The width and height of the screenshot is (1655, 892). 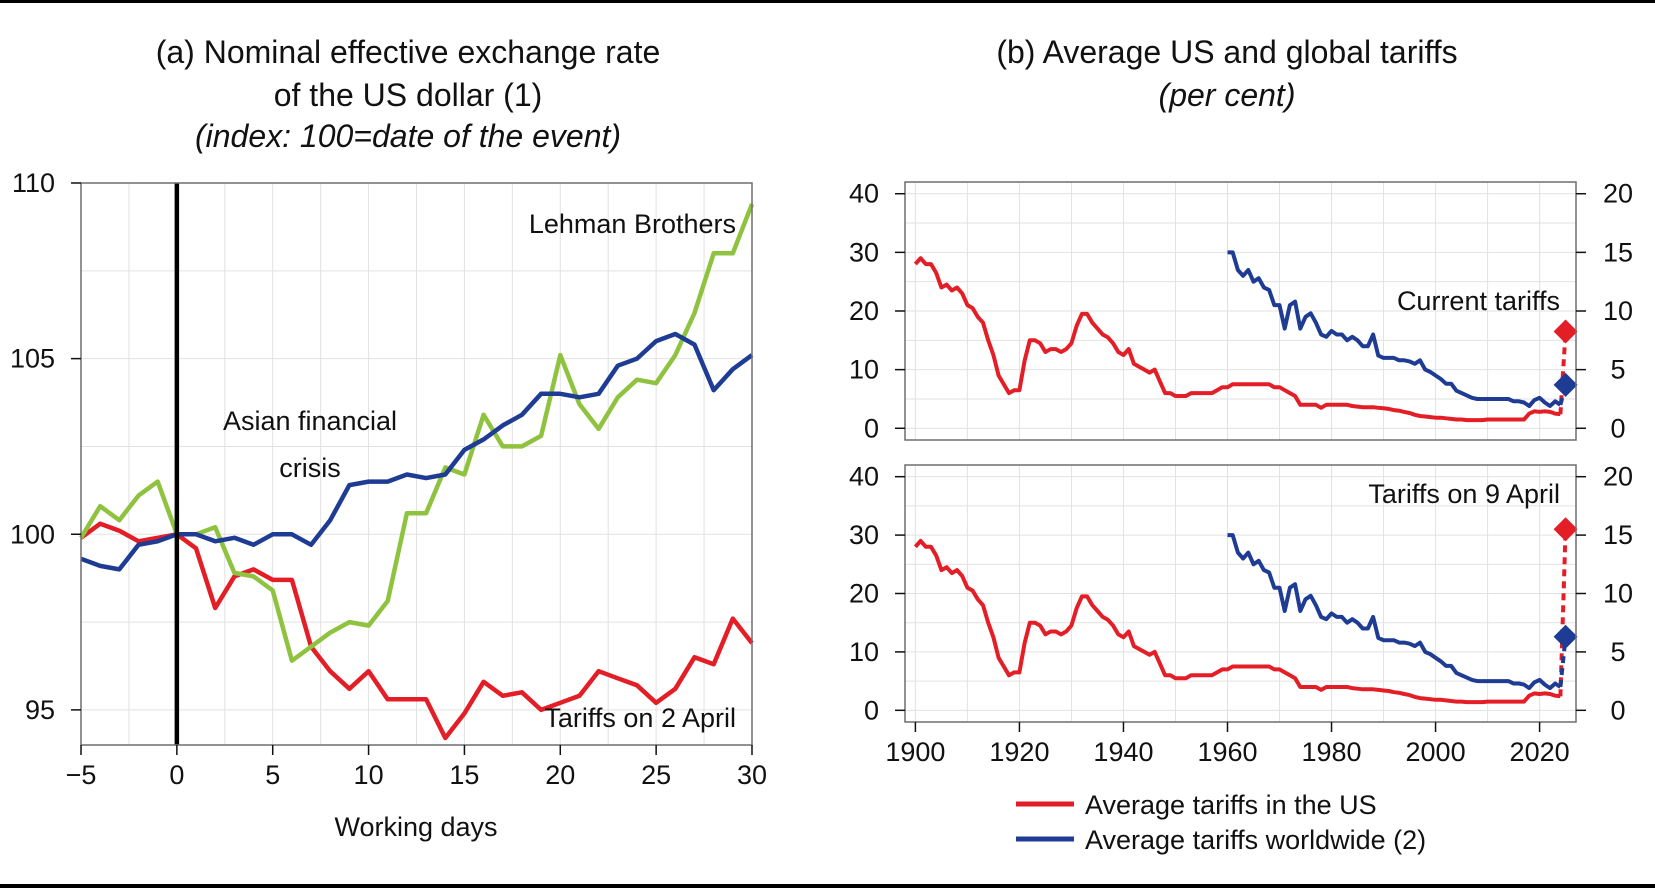 I want to click on annotation-tariffs-2-april: Tariffs on 2 April, so click(x=640, y=718).